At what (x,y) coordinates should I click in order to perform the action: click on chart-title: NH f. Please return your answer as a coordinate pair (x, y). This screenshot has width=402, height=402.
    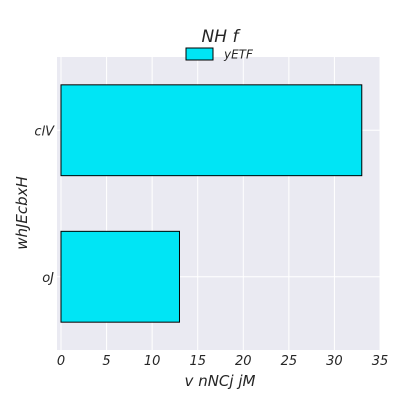
    Looking at the image, I should click on (222, 37).